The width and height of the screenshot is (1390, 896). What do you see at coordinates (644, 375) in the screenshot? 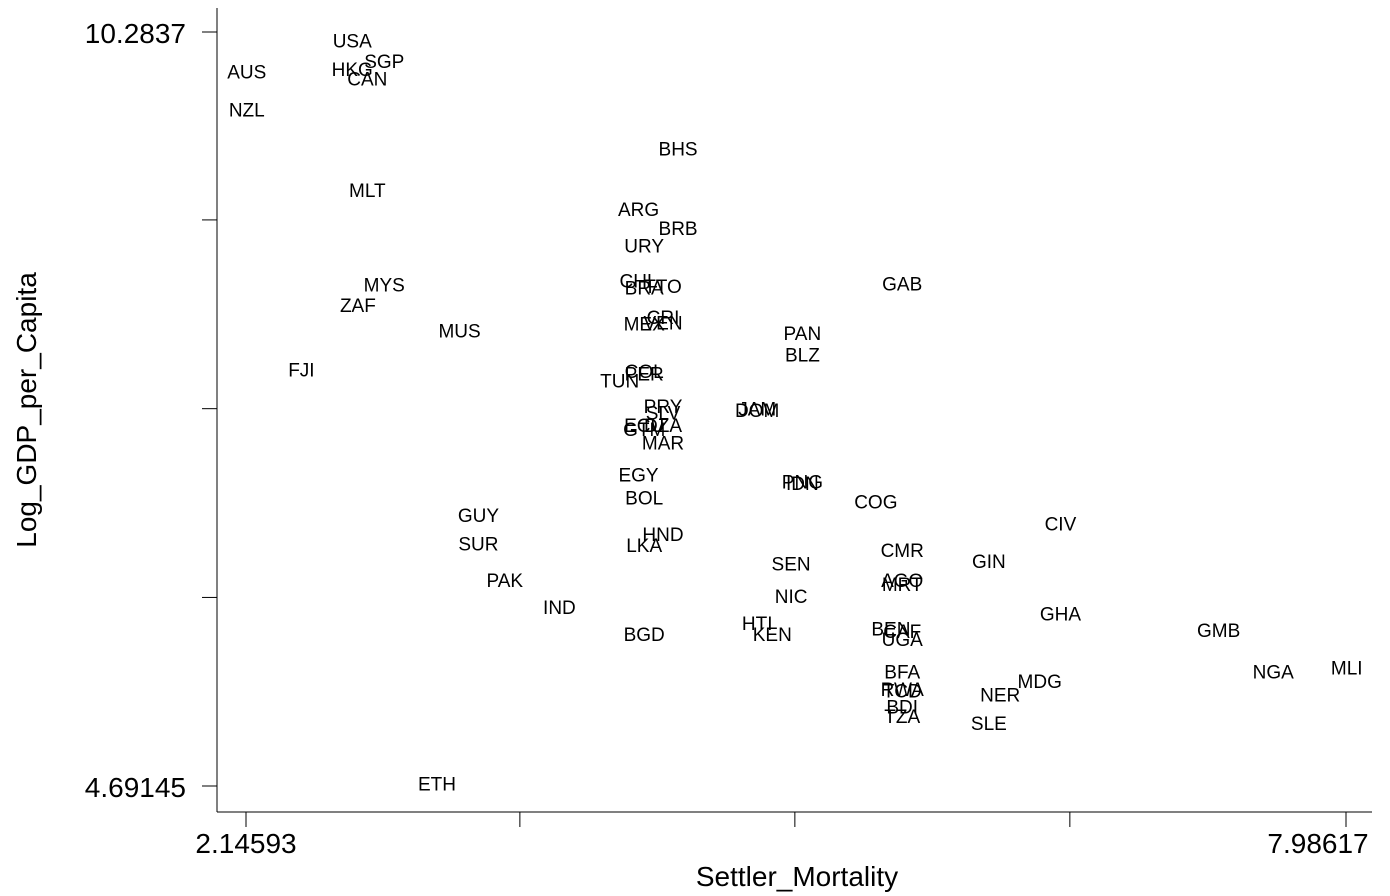
I see `point-label-per: PER` at bounding box center [644, 375].